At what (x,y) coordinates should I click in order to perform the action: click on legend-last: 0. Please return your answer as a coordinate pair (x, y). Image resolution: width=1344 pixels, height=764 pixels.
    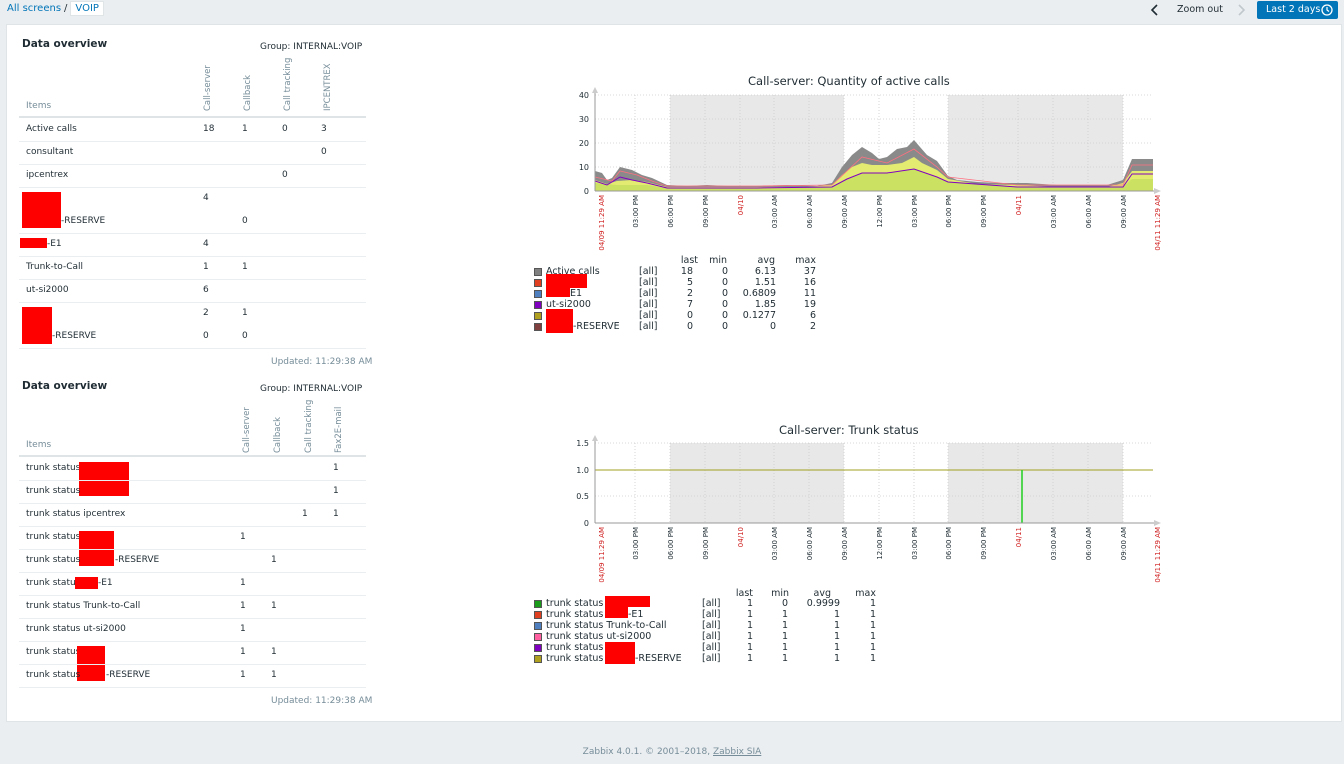
    Looking at the image, I should click on (689, 326).